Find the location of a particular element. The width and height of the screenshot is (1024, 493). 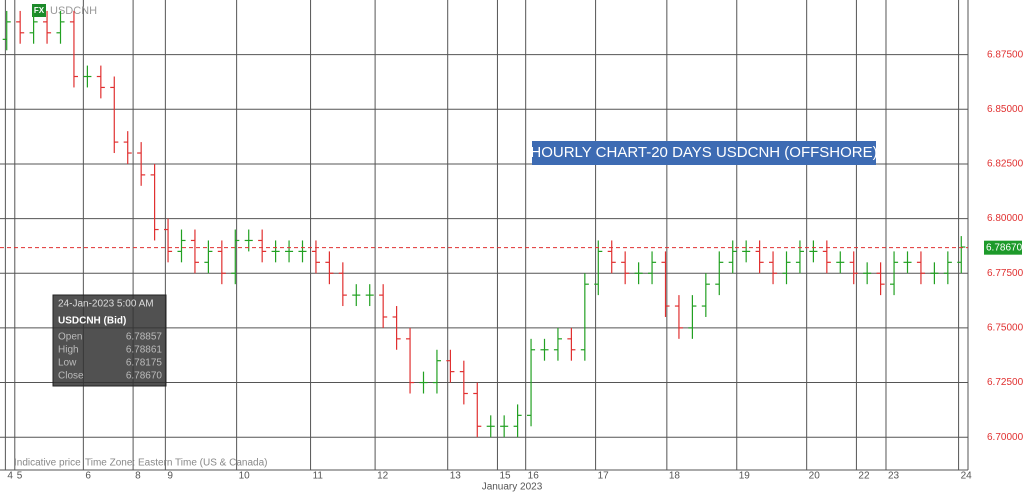

y-tick-label: 6.80000 is located at coordinates (1005, 218).